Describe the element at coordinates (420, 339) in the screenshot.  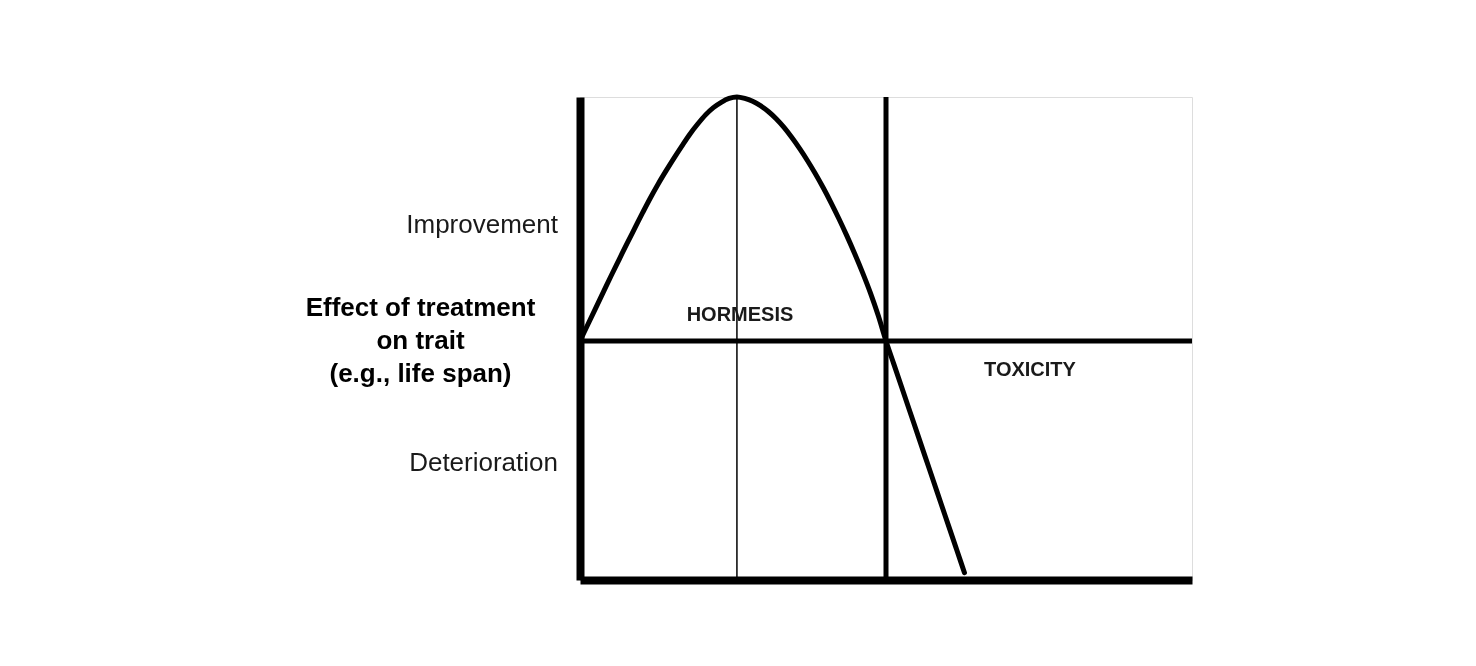
I see `y-axis-title: Effect of treatment on trait (e.g., life span)` at that location.